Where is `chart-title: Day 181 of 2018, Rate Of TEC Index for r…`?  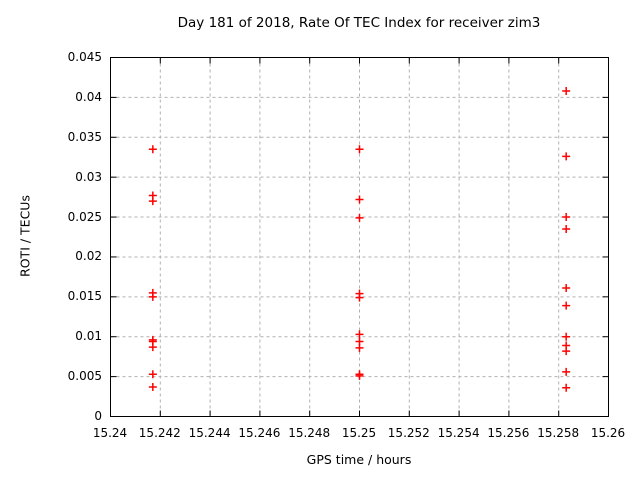
chart-title: Day 181 of 2018, Rate Of TEC Index for r… is located at coordinates (359, 23).